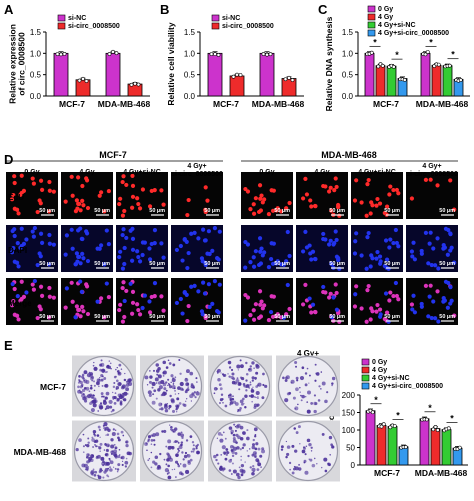 This screenshot has width=474, height=501. What do you see at coordinates (349, 395) in the screenshot?
I see `y-tick-label: 200` at bounding box center [349, 395].